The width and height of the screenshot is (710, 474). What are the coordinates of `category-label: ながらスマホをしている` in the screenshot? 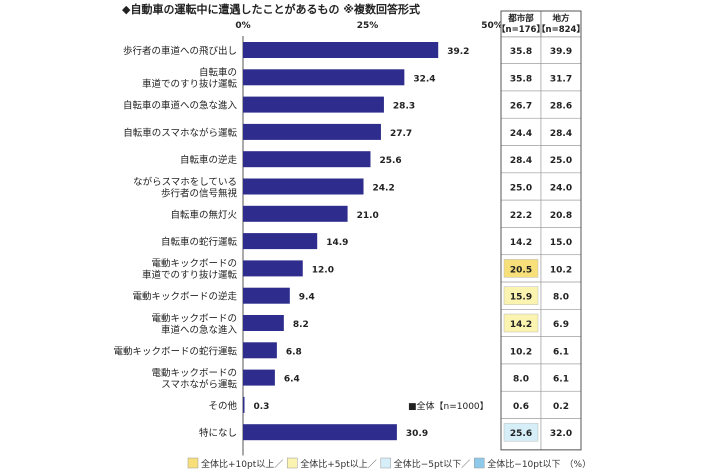 It's located at (185, 182).